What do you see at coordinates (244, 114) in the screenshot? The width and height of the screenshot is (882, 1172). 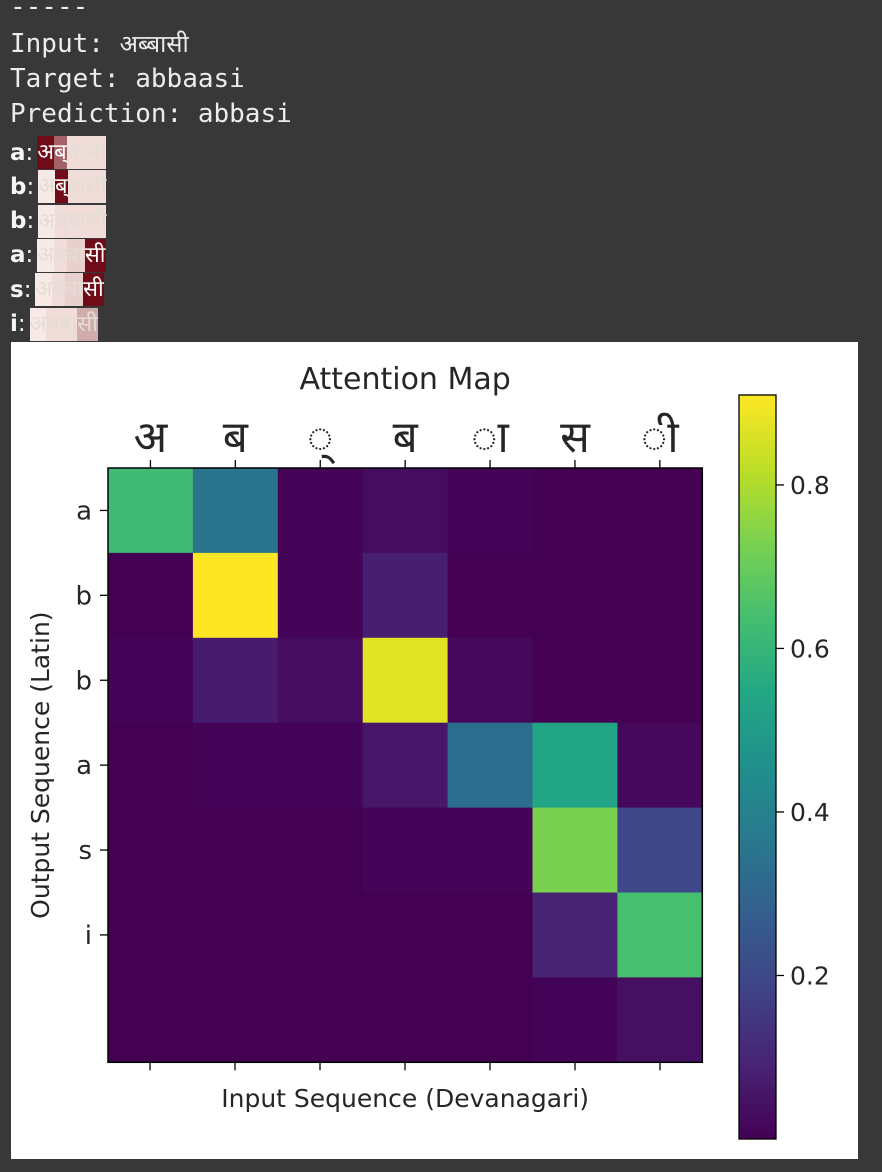 I see `prediction-value: abbasi` at bounding box center [244, 114].